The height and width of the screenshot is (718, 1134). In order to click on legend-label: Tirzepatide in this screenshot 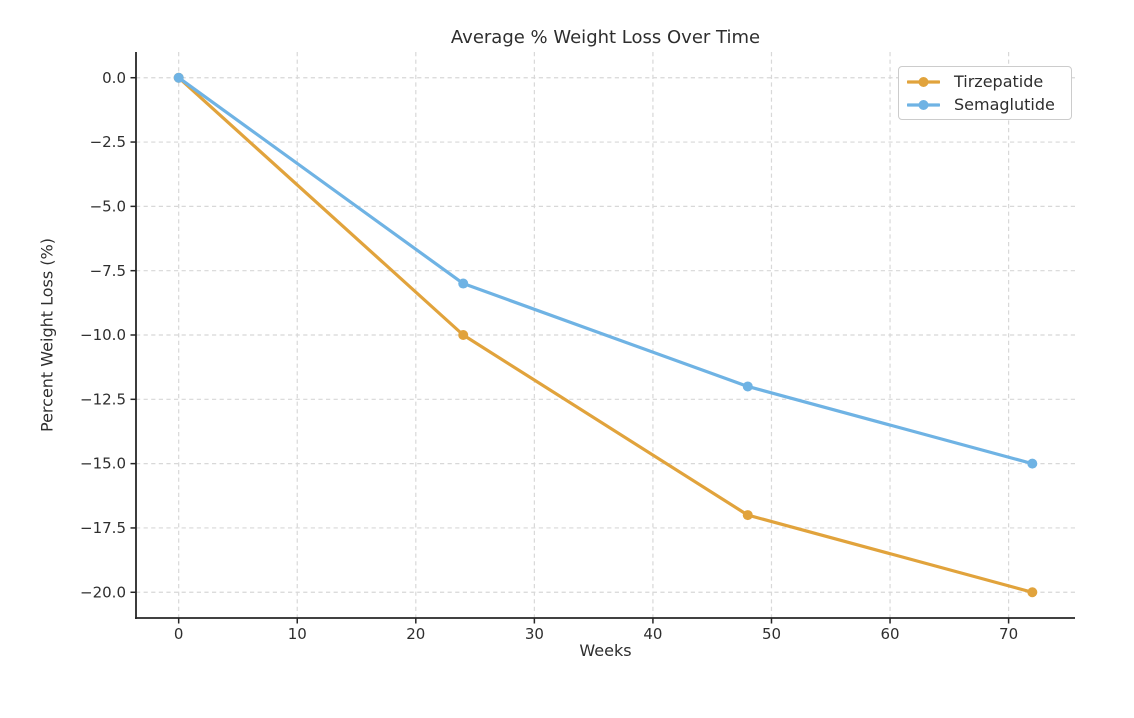, I will do `click(999, 81)`.